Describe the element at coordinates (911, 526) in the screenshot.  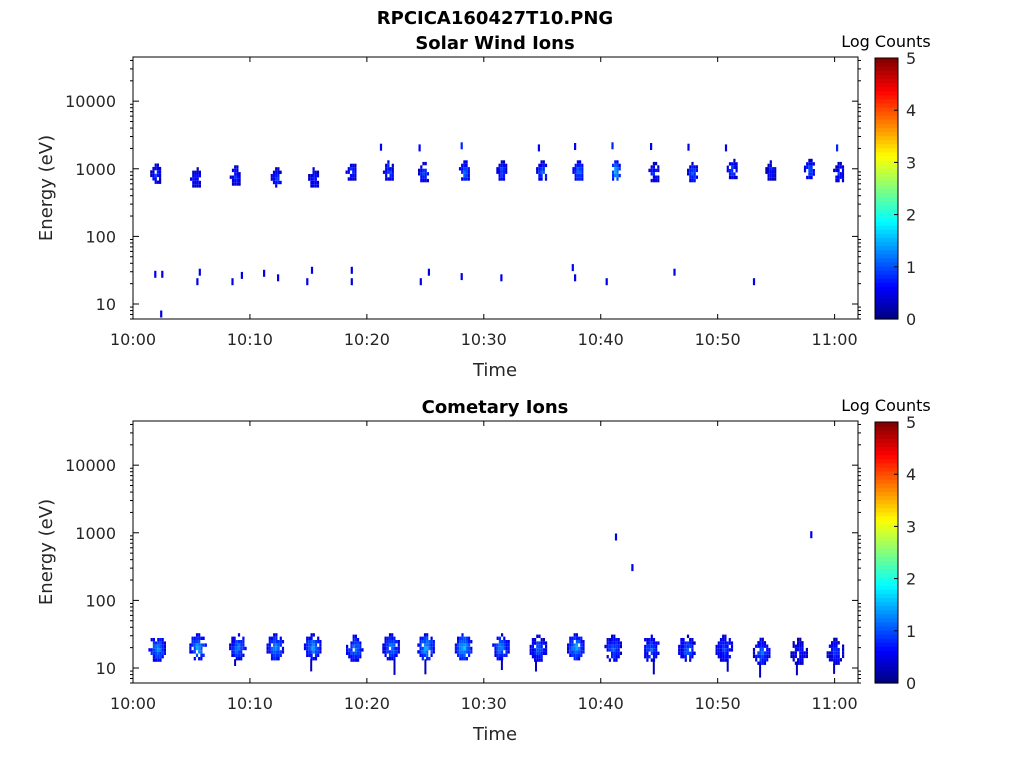
I see `colorbar-tick-label: 3` at that location.